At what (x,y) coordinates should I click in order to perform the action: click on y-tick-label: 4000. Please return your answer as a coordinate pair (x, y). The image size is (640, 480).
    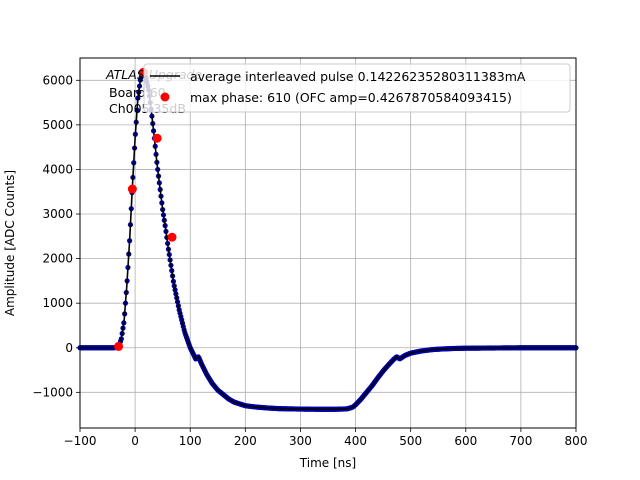
    Looking at the image, I should click on (57, 169).